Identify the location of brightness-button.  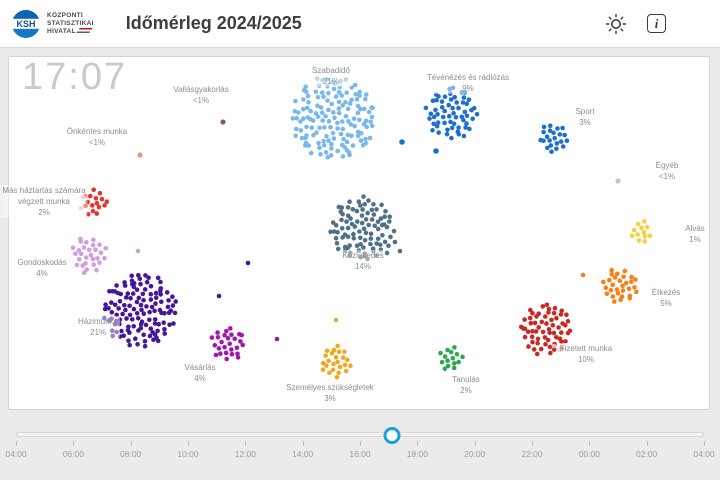
(616, 24).